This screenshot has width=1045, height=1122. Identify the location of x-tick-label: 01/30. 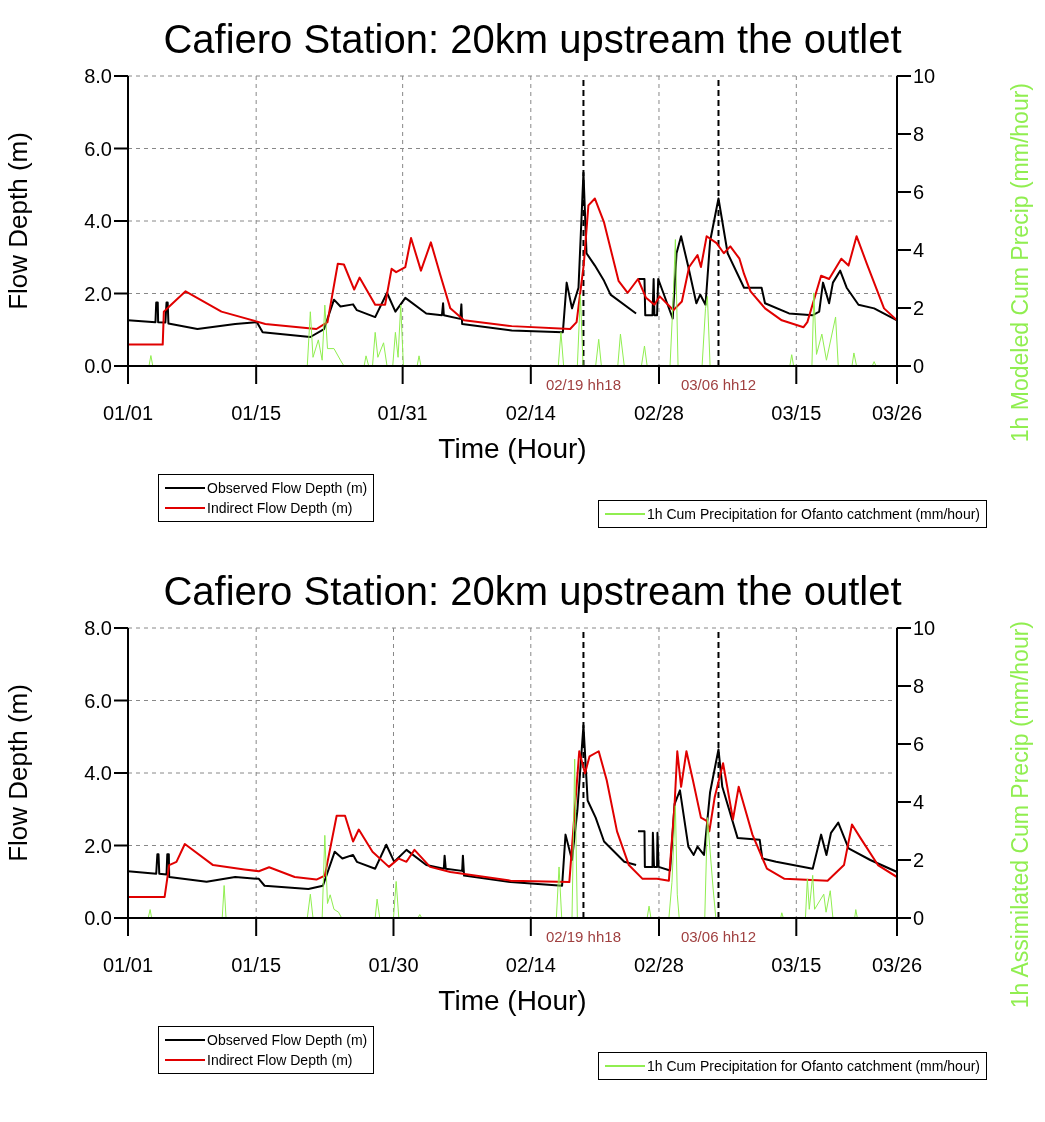
(393, 965).